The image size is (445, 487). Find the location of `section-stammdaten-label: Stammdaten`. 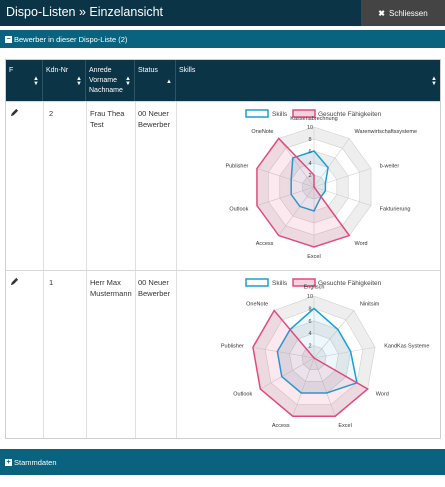

section-stammdaten-label: Stammdaten is located at coordinates (35, 462).